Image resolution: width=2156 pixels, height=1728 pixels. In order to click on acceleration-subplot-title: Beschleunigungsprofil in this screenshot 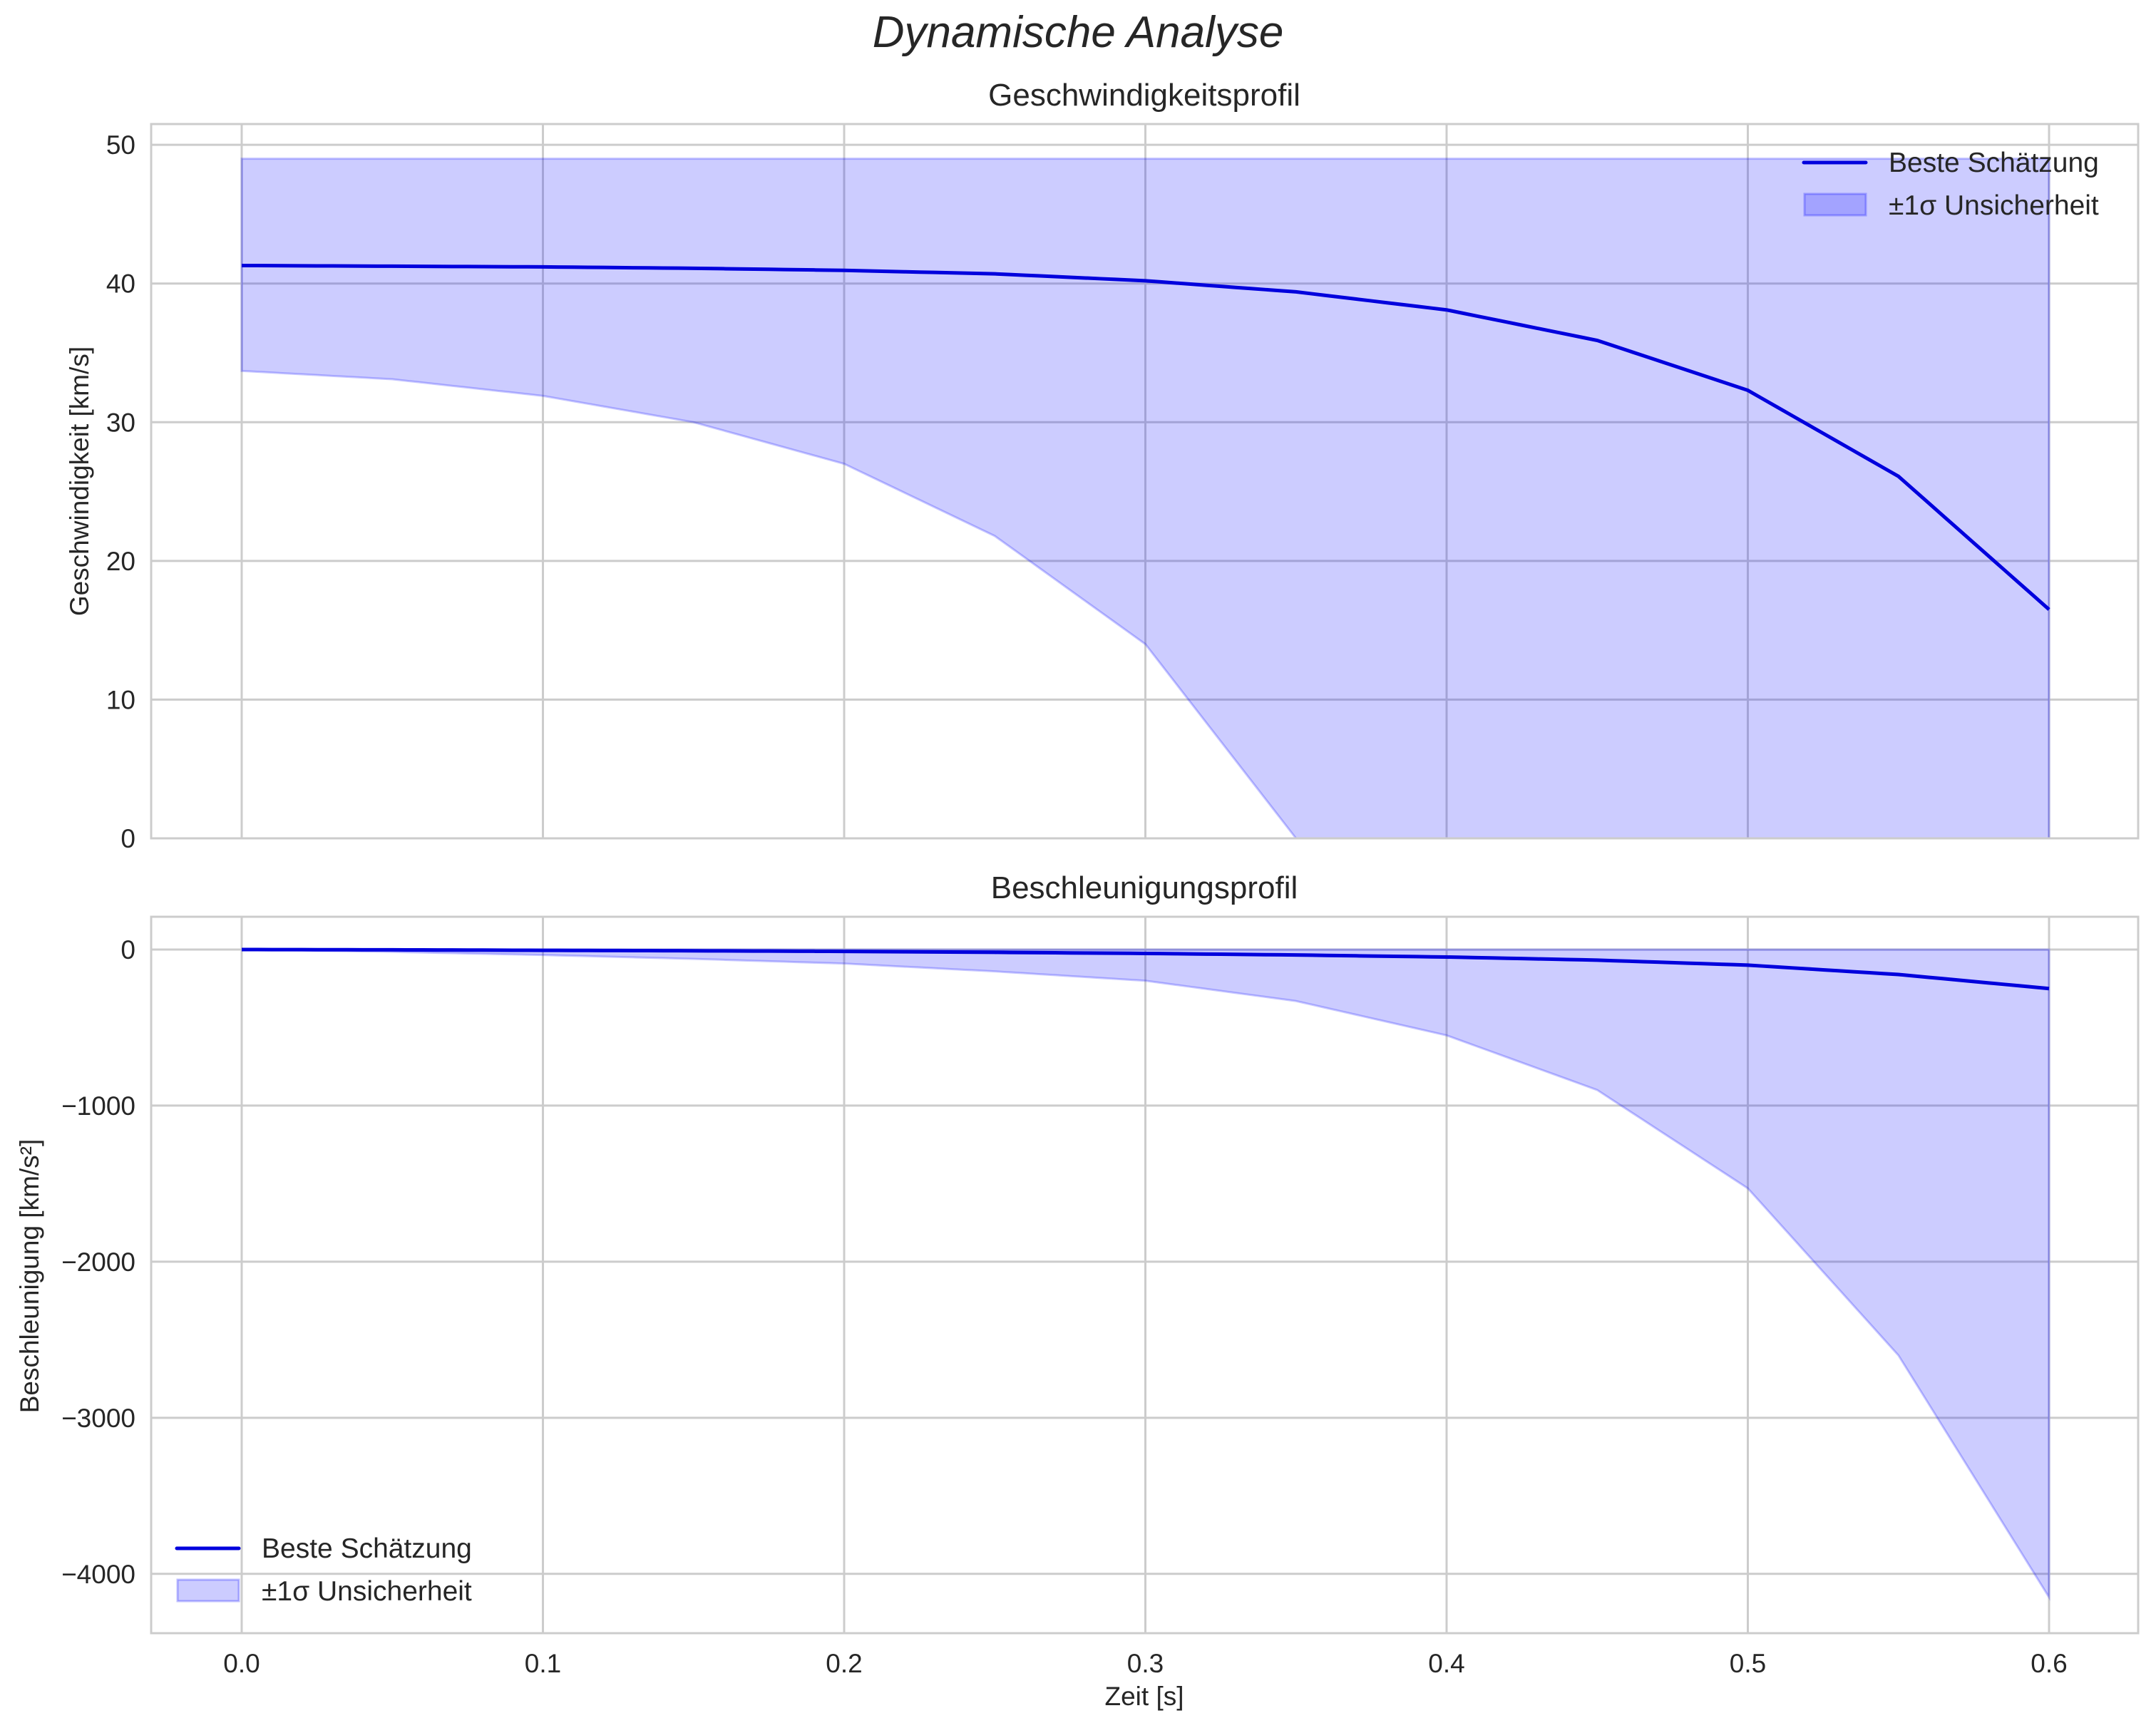, I will do `click(1144, 887)`.